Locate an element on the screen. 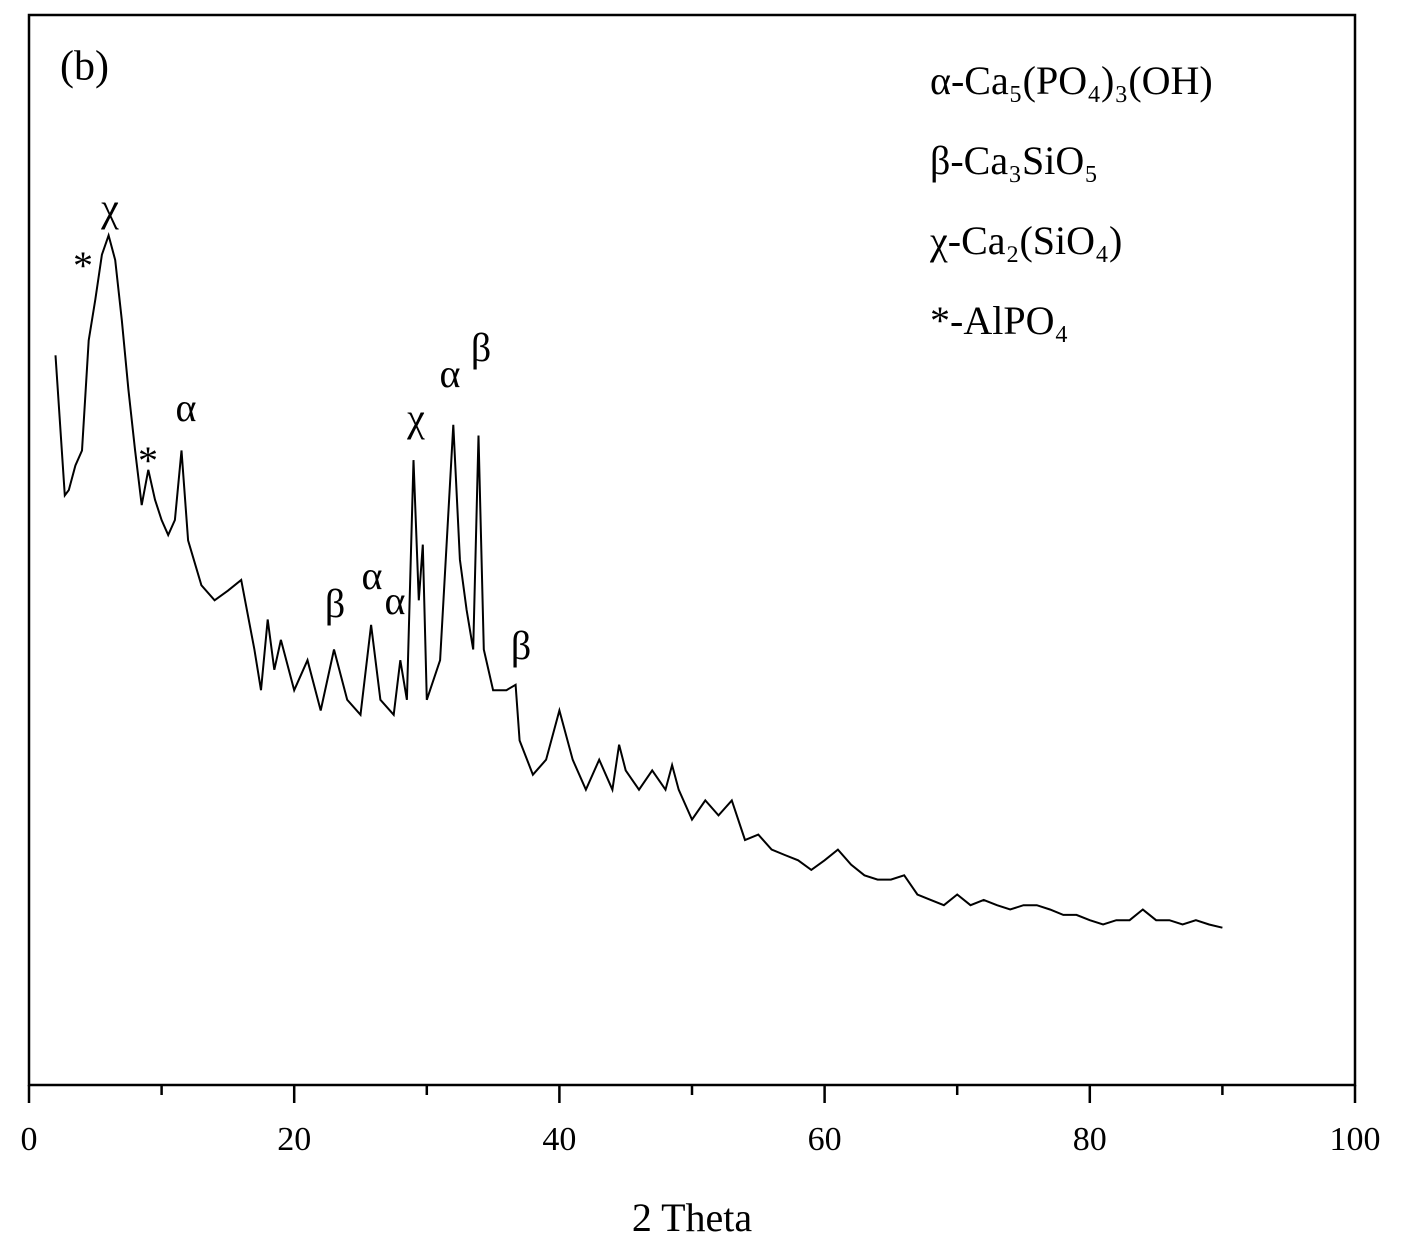 This screenshot has height=1256, width=1405. legend-entry: χ-Ca₂(SiO₄) is located at coordinates (1025, 240).